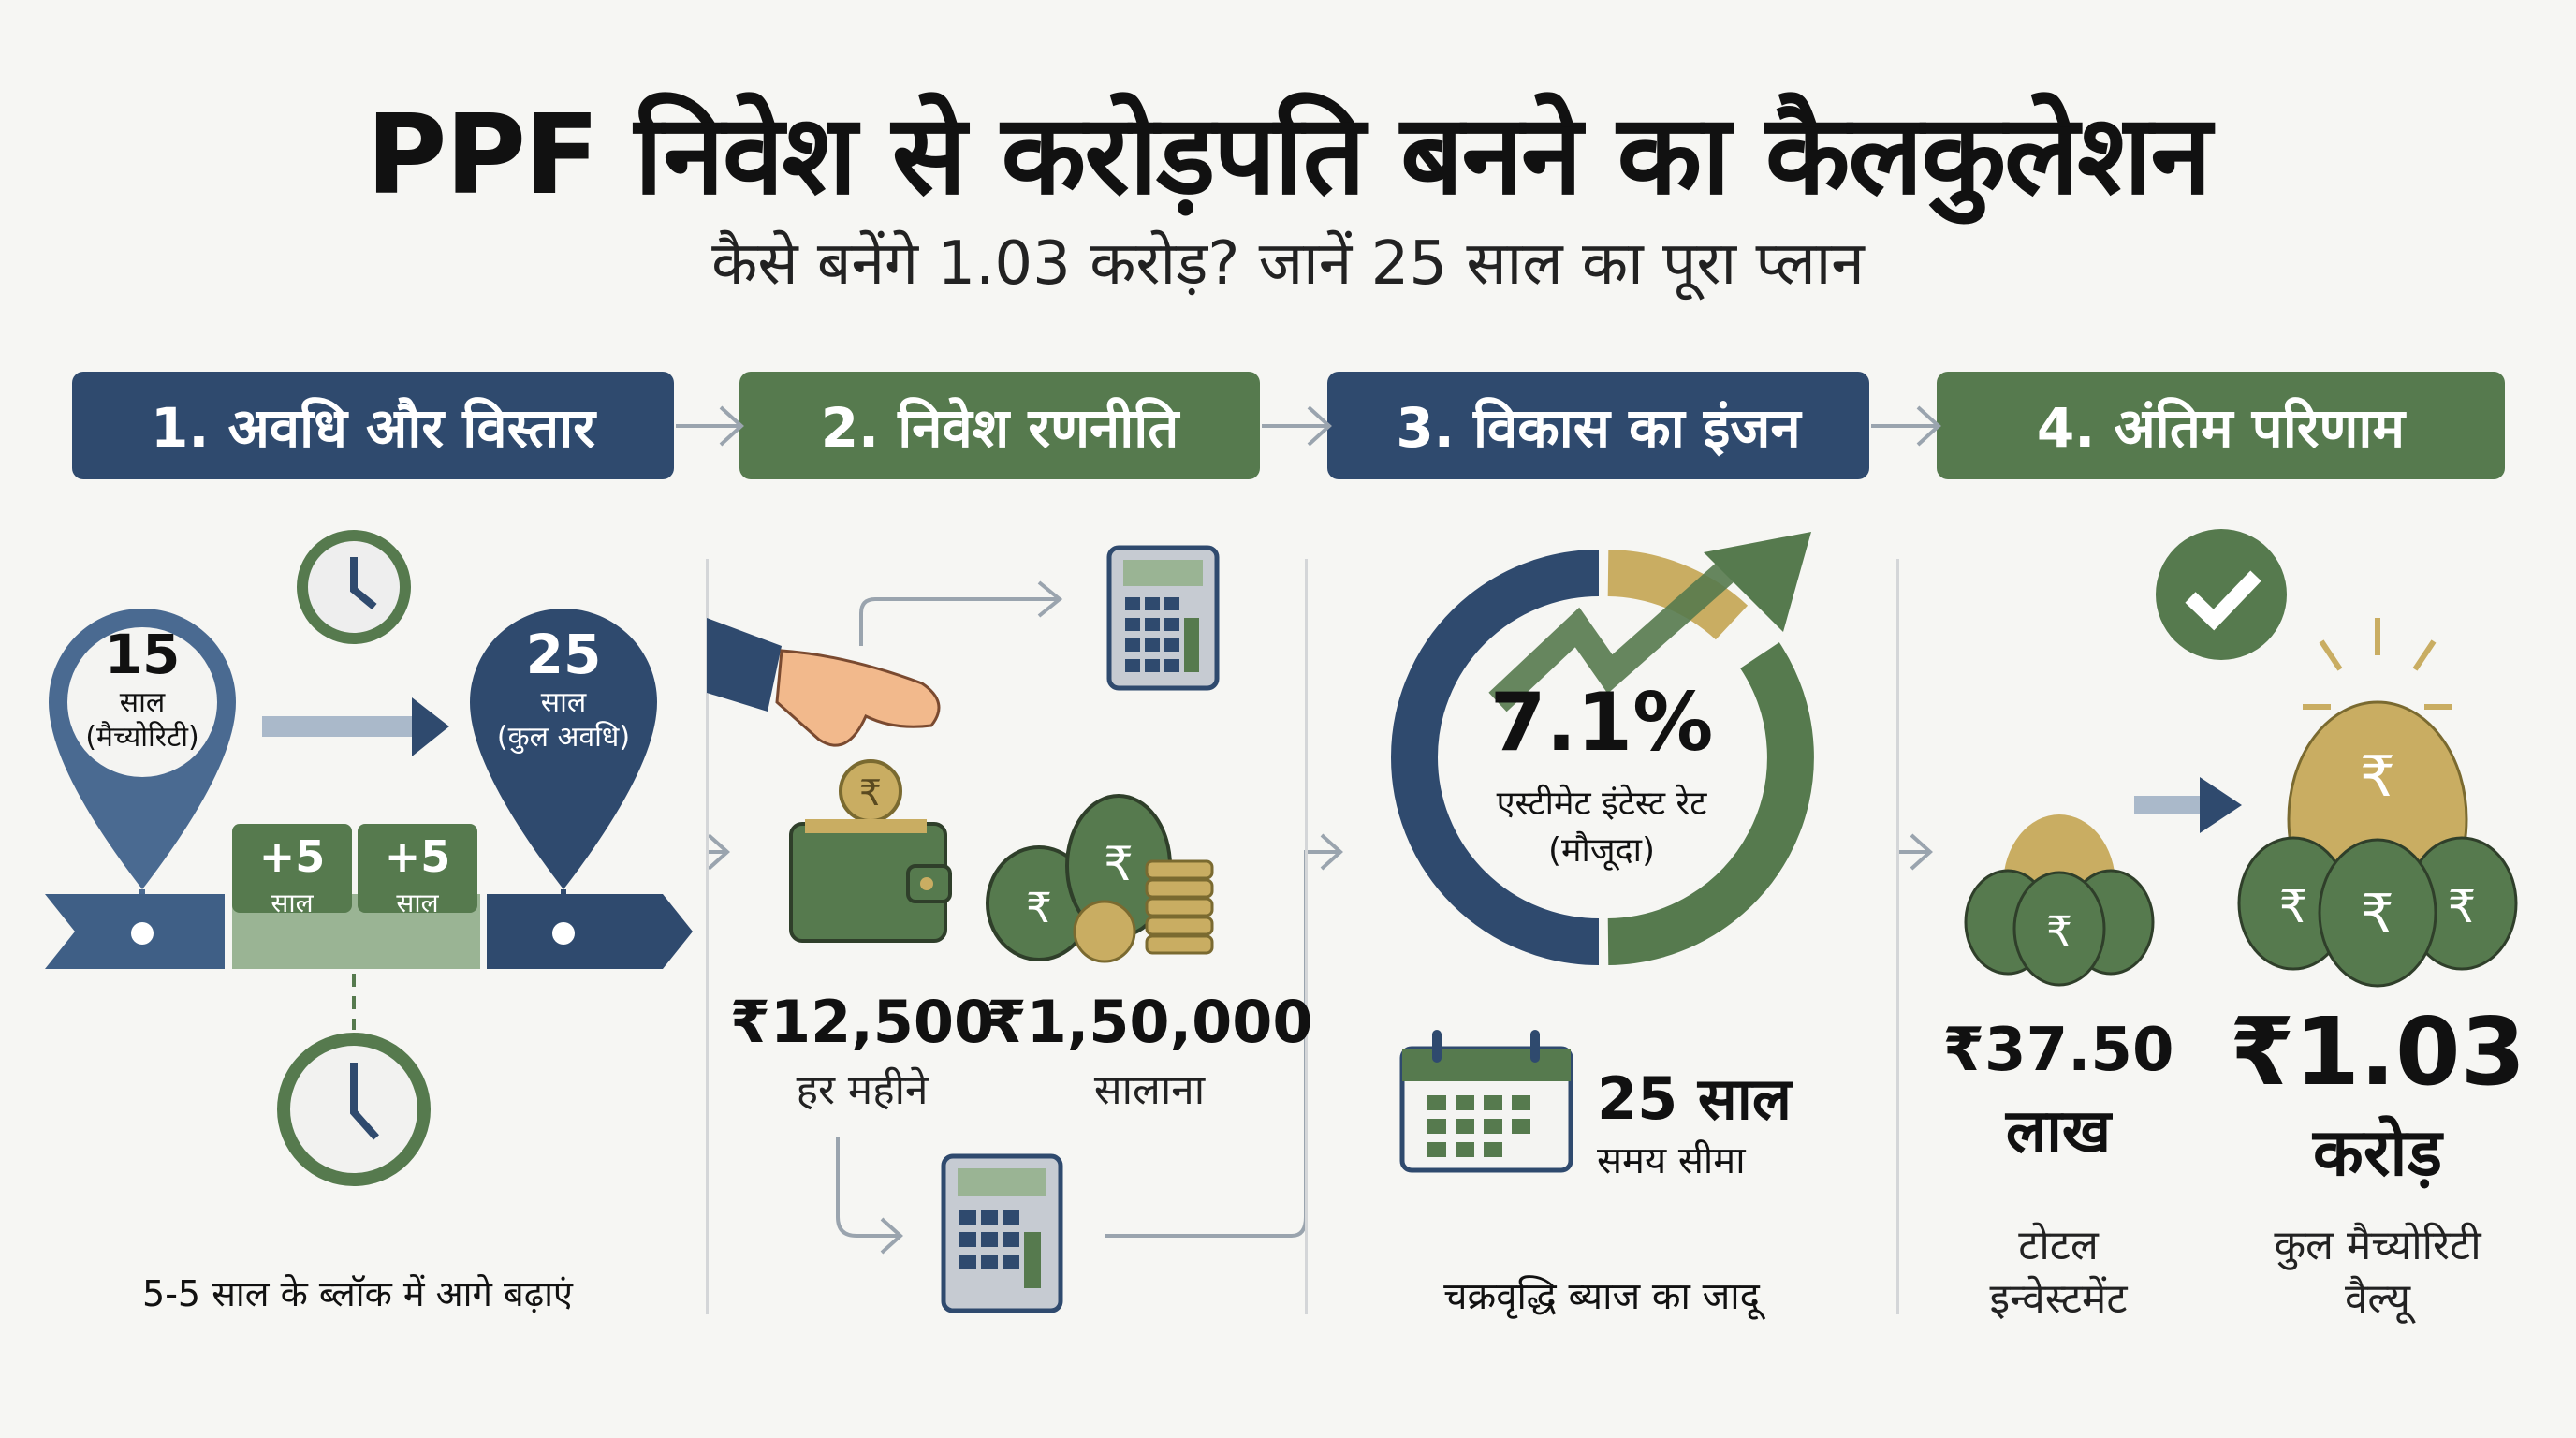 This screenshot has width=2576, height=1438. Describe the element at coordinates (357, 1293) in the screenshot. I see `col1-caption: 5-5 साल के ब्लॉक में आगे बढ़ाएं` at that location.